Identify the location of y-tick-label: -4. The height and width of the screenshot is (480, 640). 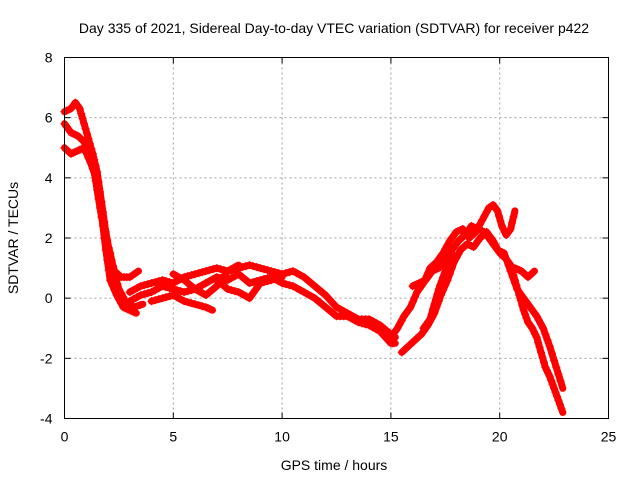
(46, 419).